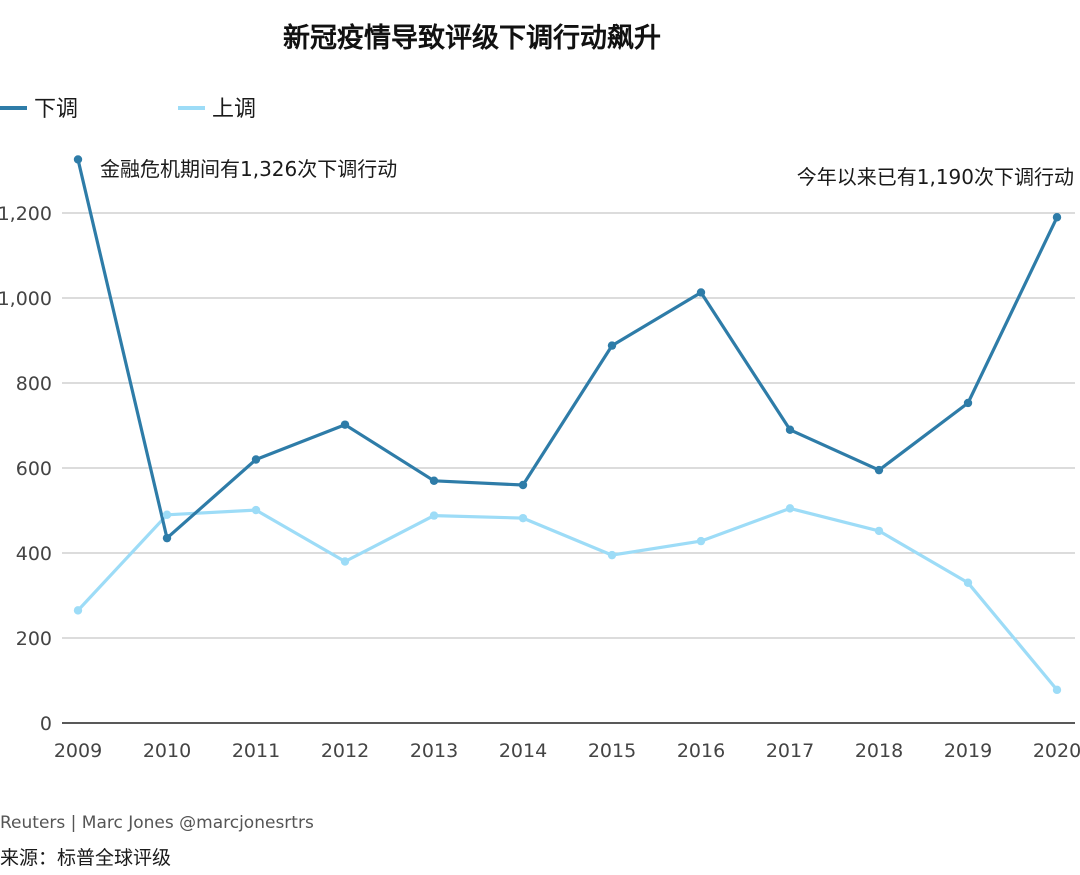 The height and width of the screenshot is (875, 1080). What do you see at coordinates (701, 751) in the screenshot?
I see `x-tick-label: 2016` at bounding box center [701, 751].